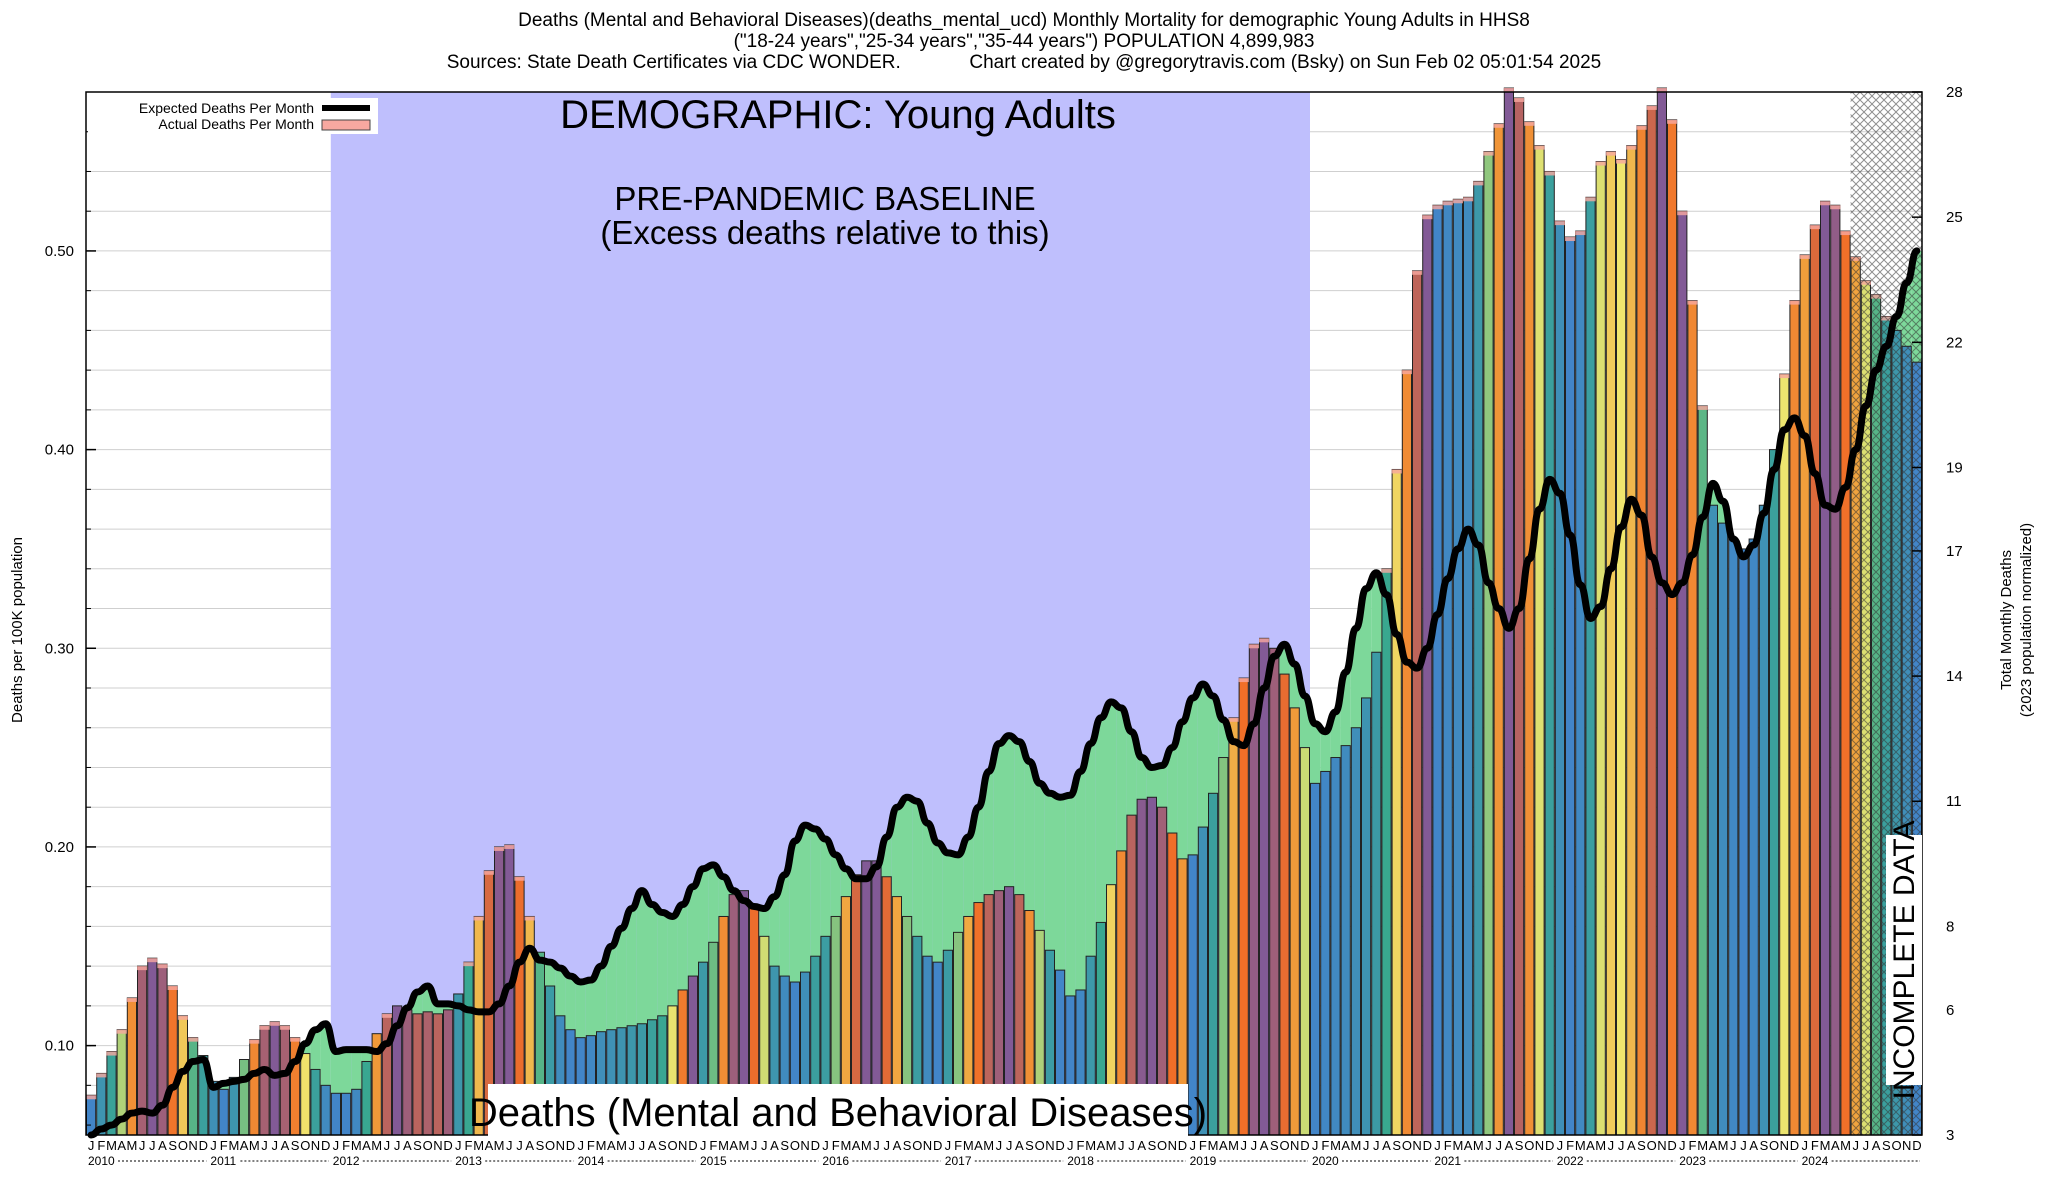 This screenshot has width=2048, height=1200. Describe the element at coordinates (1954, 92) in the screenshot. I see `right-tick-label: 28` at that location.